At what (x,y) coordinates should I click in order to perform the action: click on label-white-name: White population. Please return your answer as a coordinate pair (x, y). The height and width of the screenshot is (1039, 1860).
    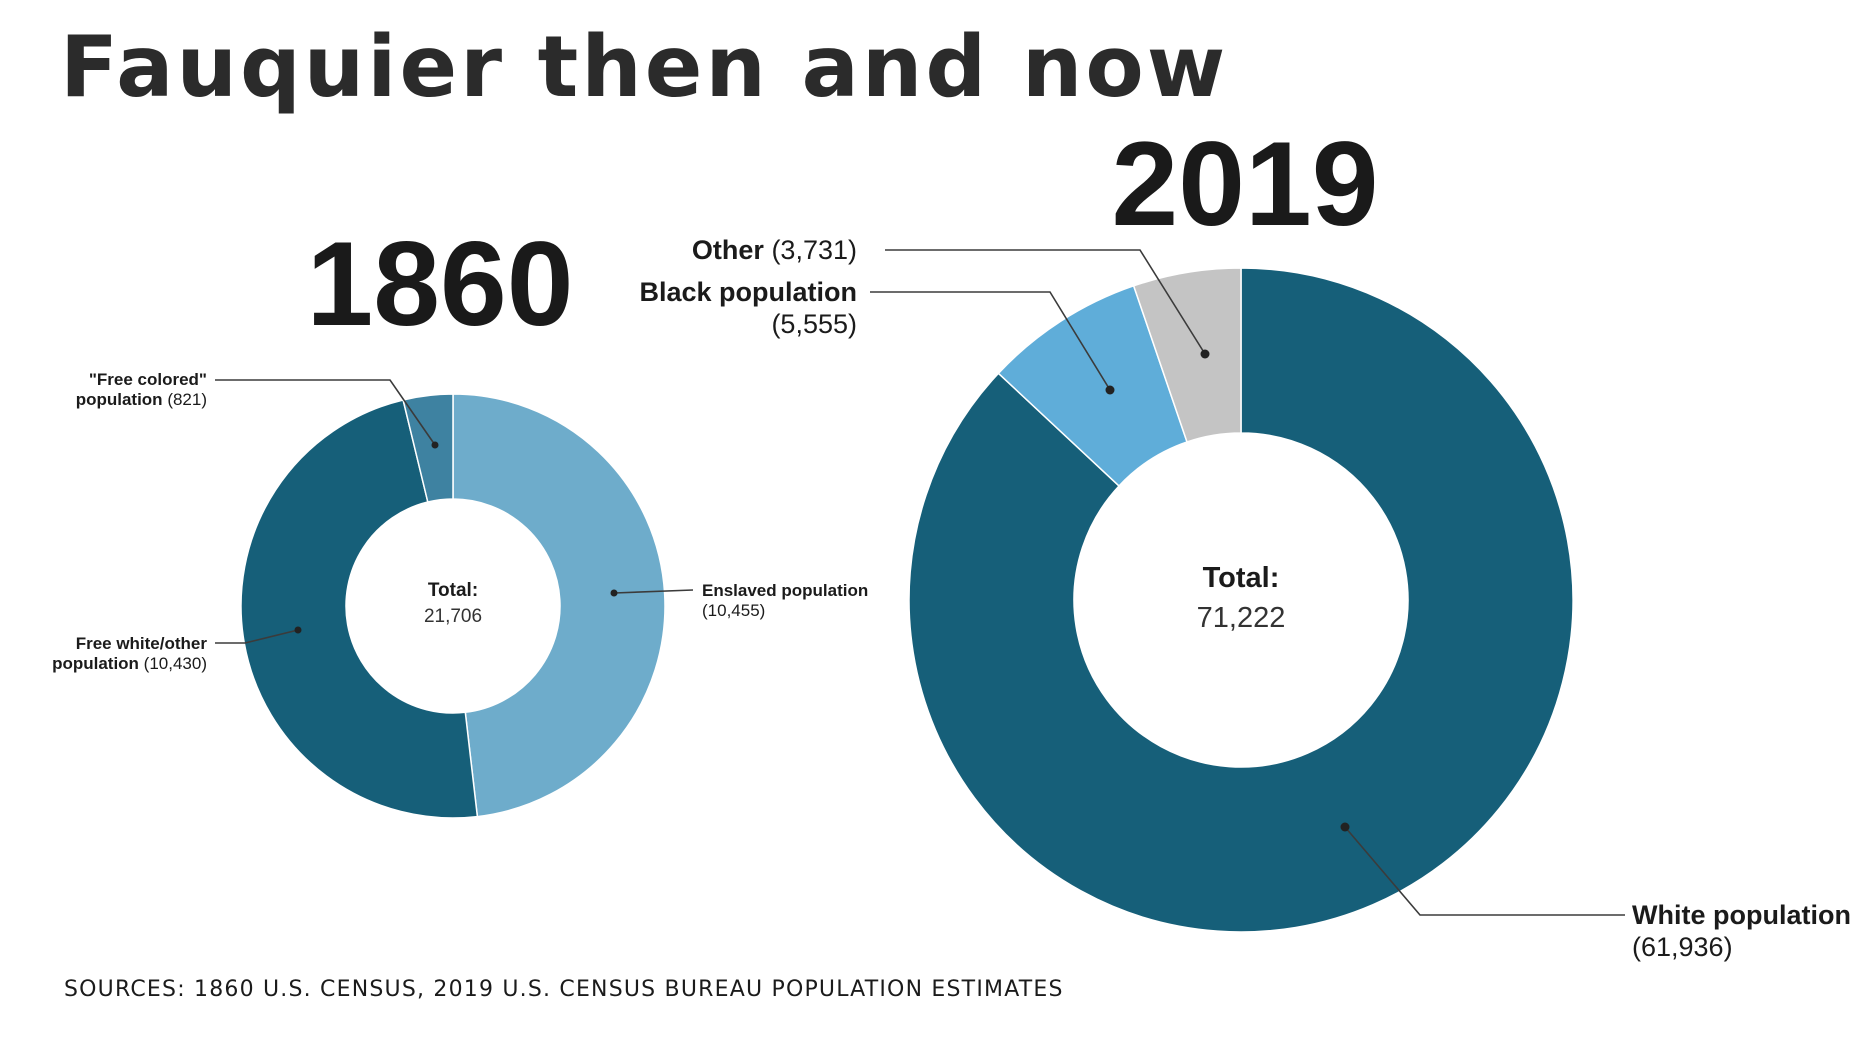
    Looking at the image, I should click on (1741, 915).